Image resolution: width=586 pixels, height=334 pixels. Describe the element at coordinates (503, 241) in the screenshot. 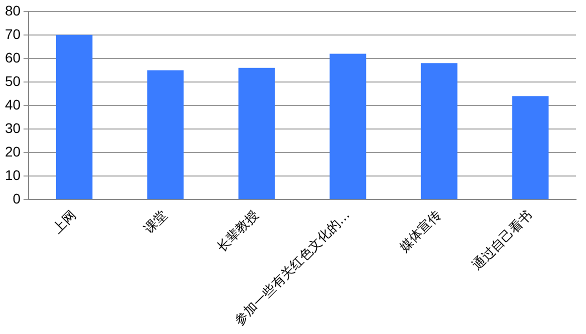

I see `x-tick-label: 通过自己看书` at that location.